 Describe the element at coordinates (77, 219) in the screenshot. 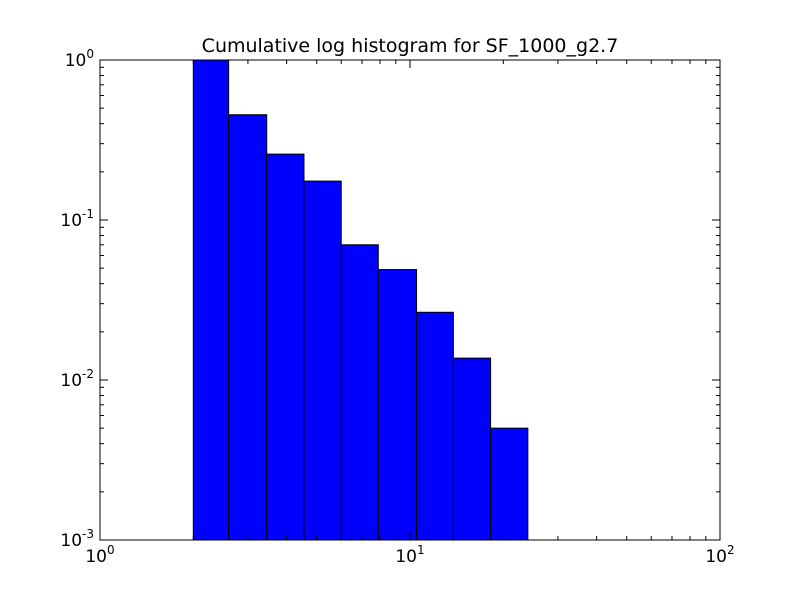

I see `y-tick-label: 10⁻¹` at that location.